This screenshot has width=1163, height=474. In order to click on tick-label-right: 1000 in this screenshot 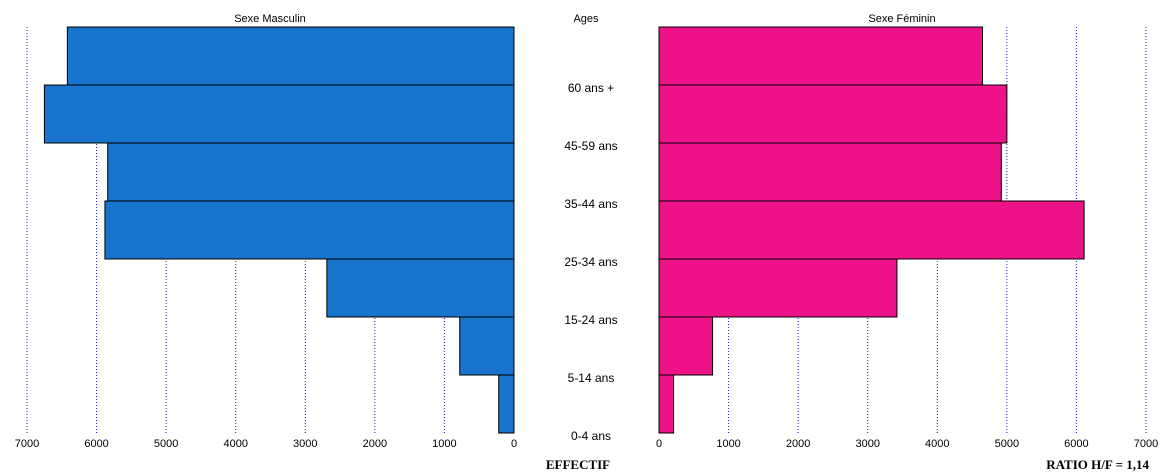, I will do `click(728, 444)`.